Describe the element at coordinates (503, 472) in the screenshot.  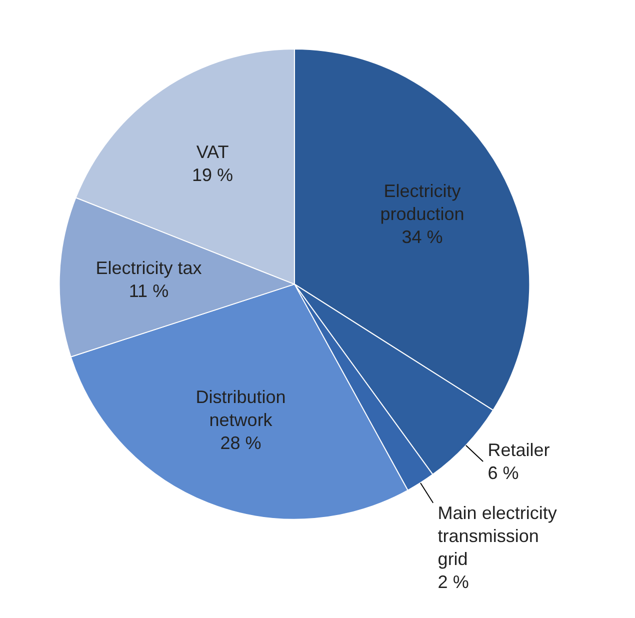
I see `data-label: 6 %` at that location.